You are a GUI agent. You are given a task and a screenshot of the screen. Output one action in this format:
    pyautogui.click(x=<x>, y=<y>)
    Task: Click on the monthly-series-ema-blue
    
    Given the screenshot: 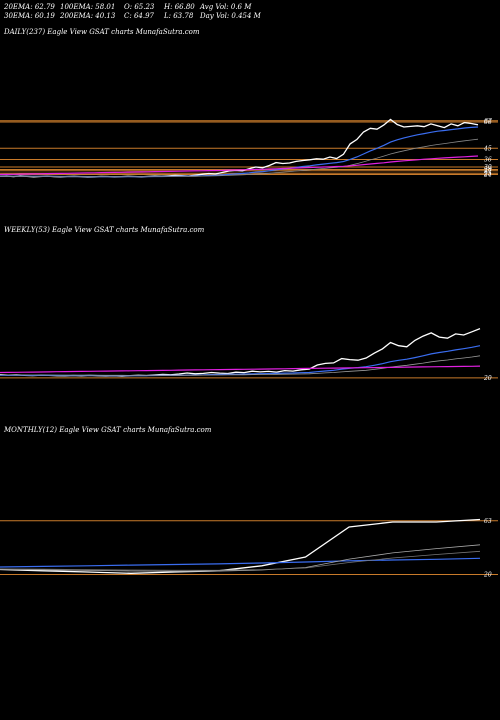 What is the action you would take?
    pyautogui.click(x=240, y=562)
    